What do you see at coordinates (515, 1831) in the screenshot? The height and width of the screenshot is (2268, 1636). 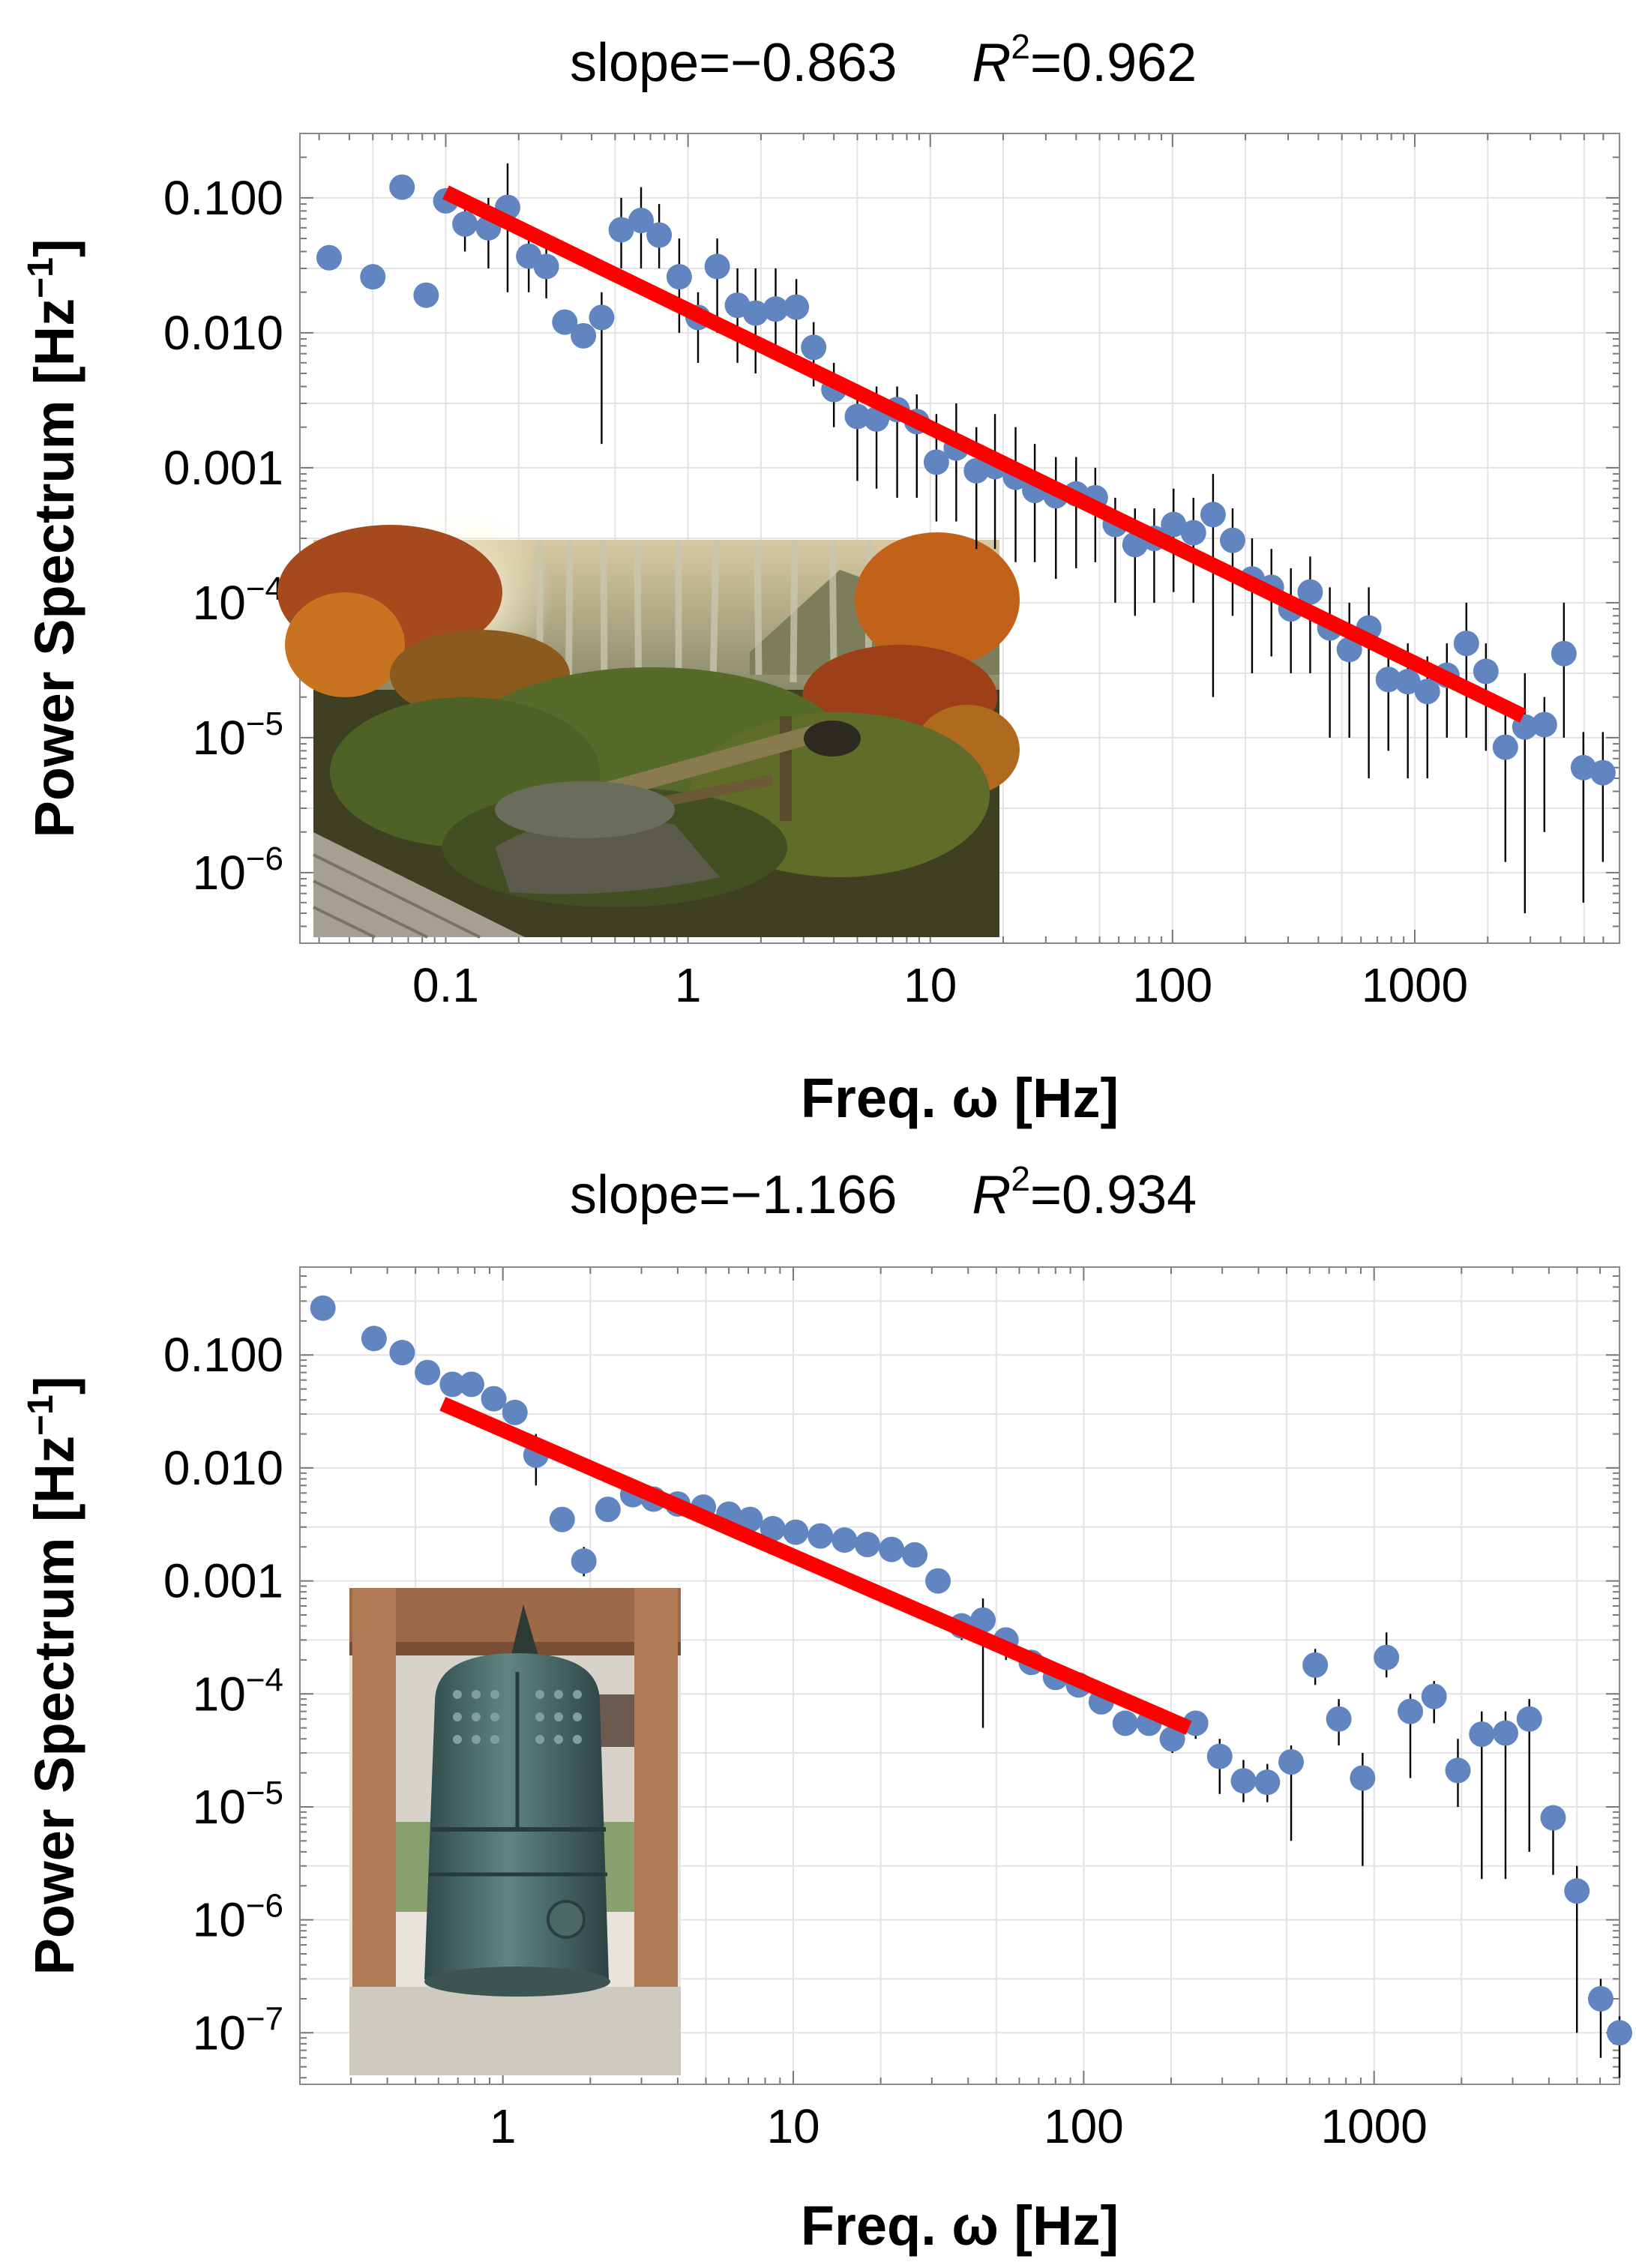 I see `temple-bell-photo-inset` at bounding box center [515, 1831].